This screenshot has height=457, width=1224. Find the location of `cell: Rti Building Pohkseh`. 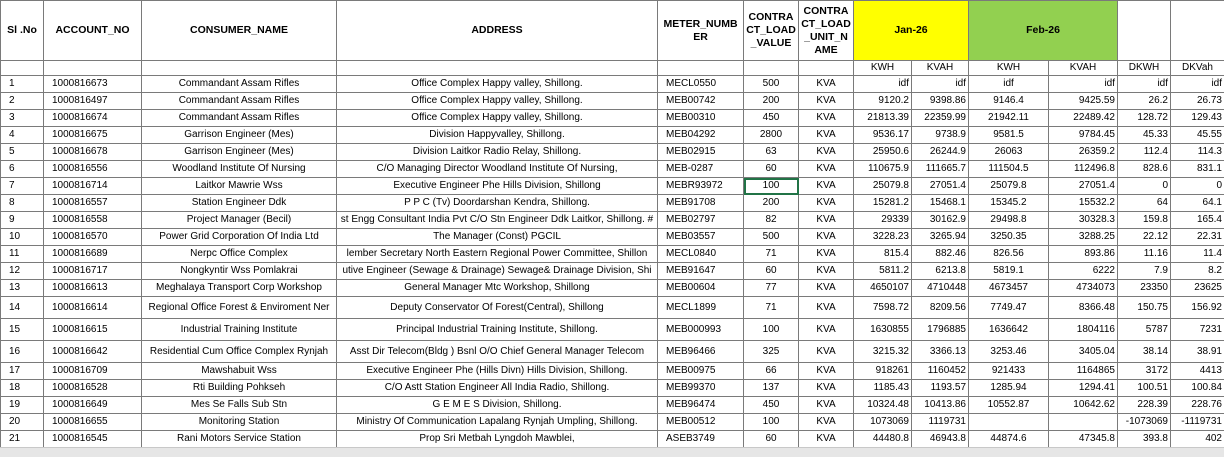

cell: Rti Building Pohkseh is located at coordinates (239, 388).